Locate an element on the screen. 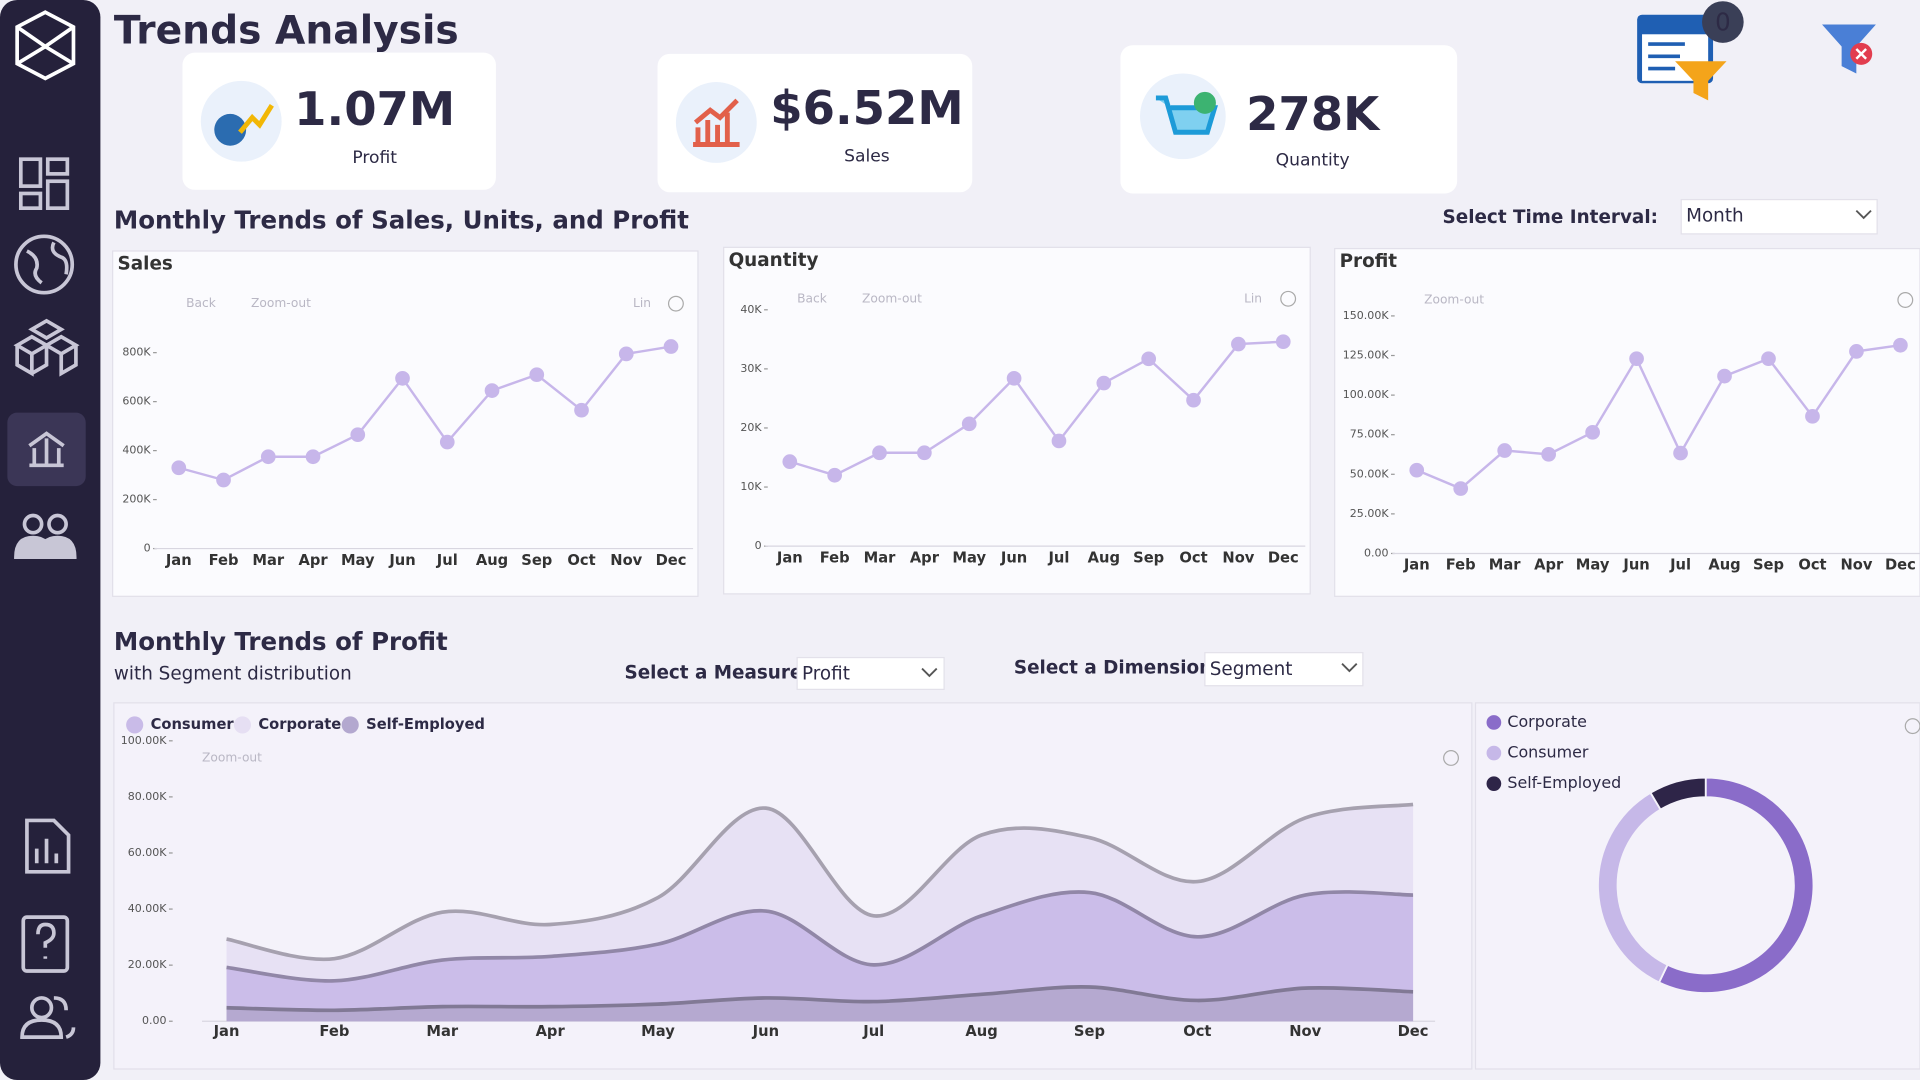  dimension-dropdown is located at coordinates (1284, 669).